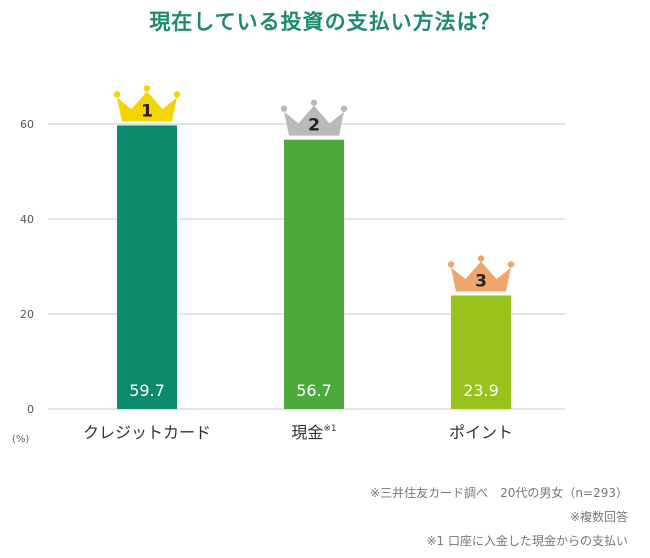  Describe the element at coordinates (20, 439) in the screenshot. I see `y-unit-label: (%)` at that location.